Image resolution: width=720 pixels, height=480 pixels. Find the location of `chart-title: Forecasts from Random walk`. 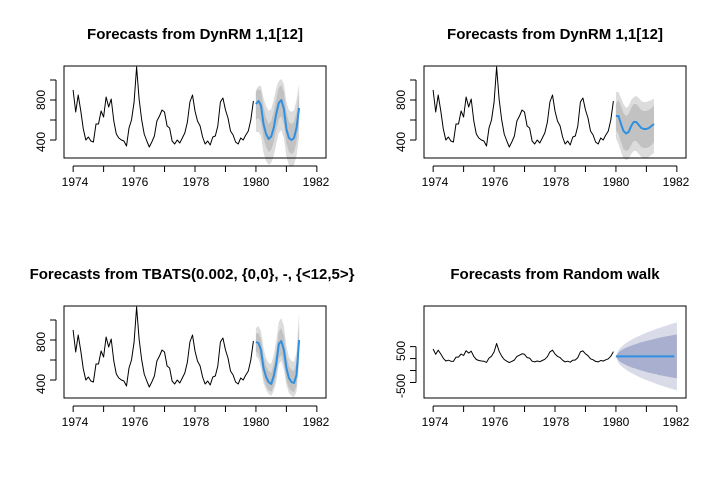

chart-title: Forecasts from Random walk is located at coordinates (555, 274).